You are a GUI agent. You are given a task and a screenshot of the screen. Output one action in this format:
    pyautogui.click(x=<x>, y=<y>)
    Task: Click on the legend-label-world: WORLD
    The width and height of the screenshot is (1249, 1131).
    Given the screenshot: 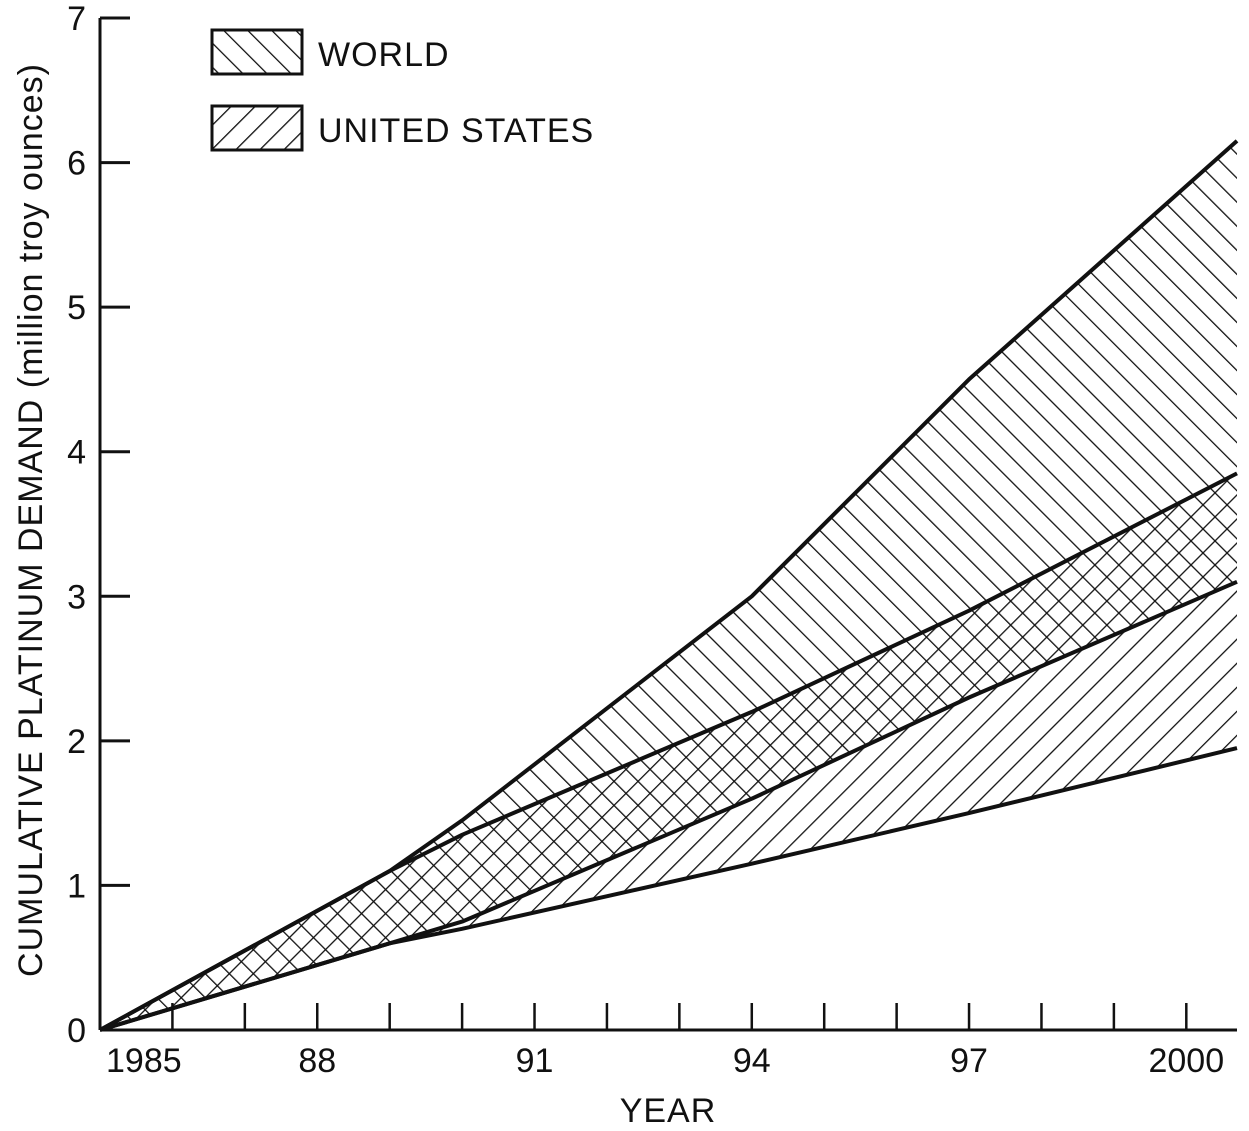 What is the action you would take?
    pyautogui.click(x=384, y=55)
    